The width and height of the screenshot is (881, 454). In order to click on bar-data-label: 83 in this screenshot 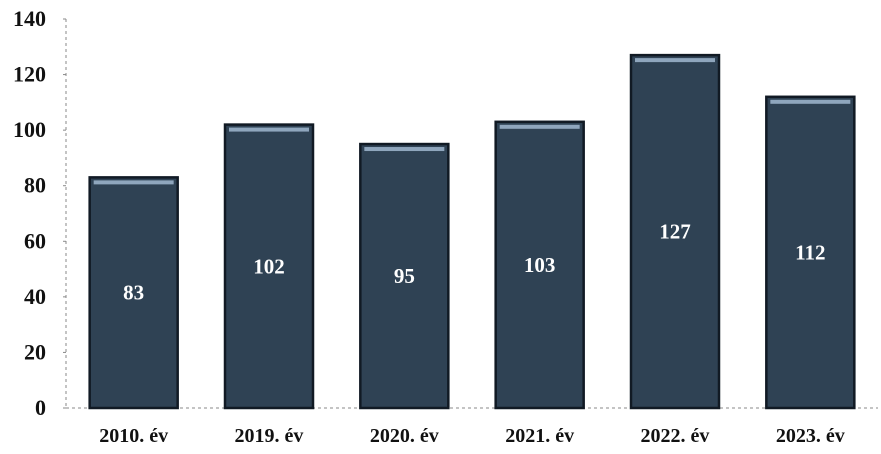, I will do `click(133, 293)`.